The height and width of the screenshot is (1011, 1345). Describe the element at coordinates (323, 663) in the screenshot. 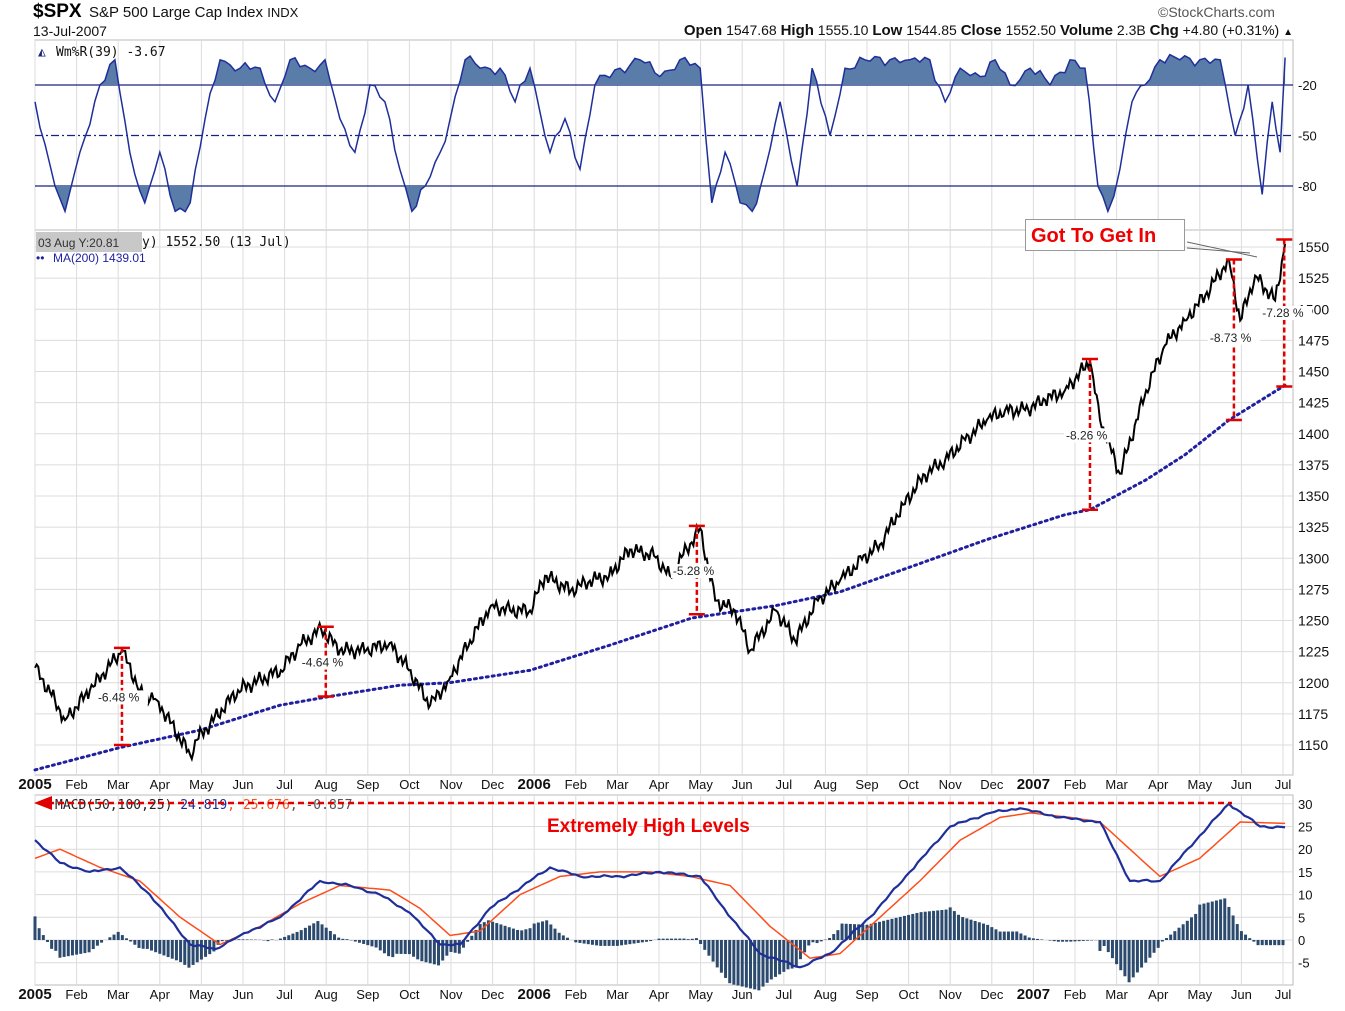

I see `drawdown-label: -4.64 %` at that location.